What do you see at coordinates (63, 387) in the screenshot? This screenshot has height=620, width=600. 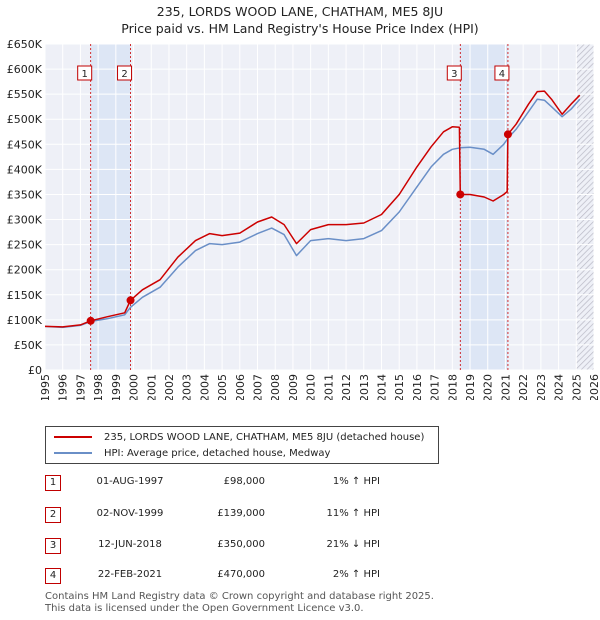 I see `x-tick-label: 1996` at bounding box center [63, 387].